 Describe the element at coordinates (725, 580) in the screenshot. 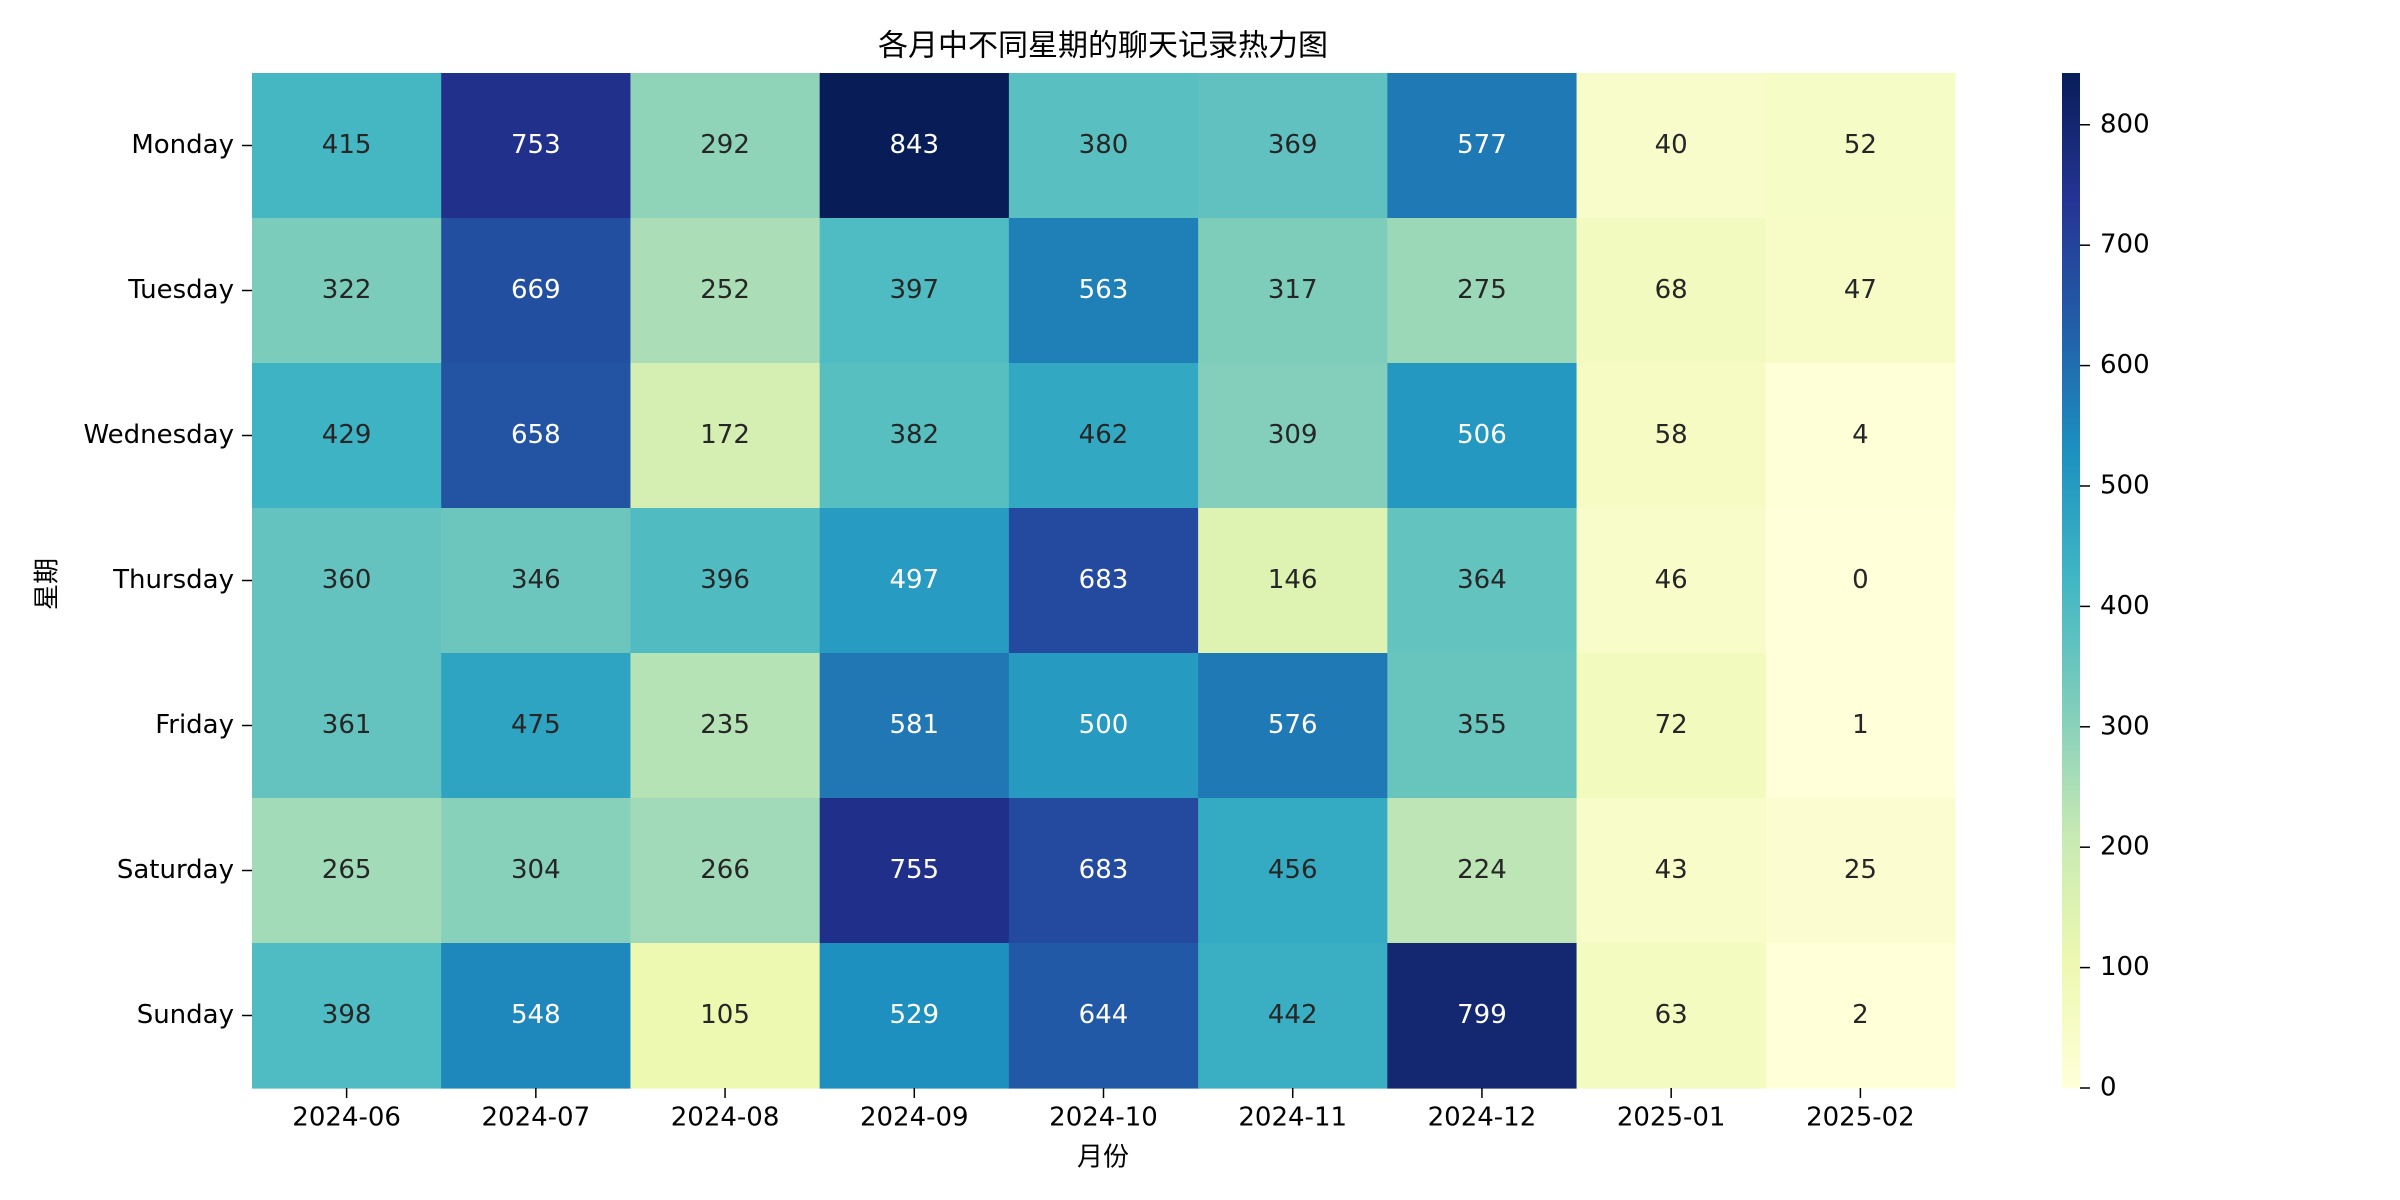

I see `cell-value-label: 396` at that location.